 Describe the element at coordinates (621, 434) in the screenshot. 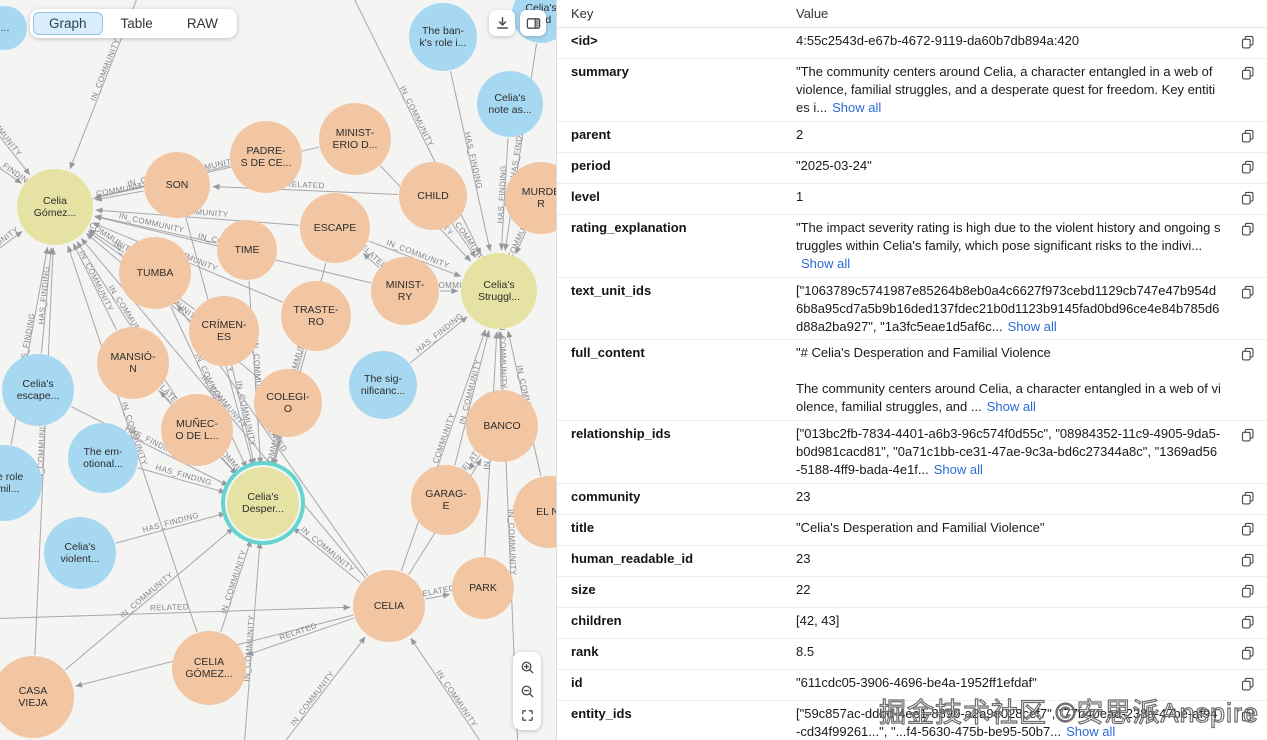

I see `property-key: relationship_ids` at that location.